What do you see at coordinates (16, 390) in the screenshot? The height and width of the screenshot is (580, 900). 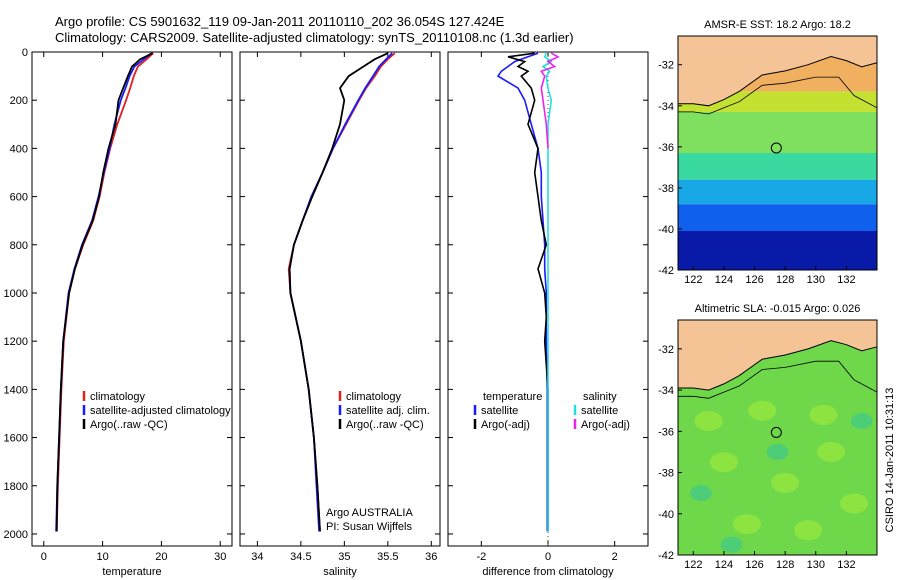 I see `y-tick-label: 1400` at bounding box center [16, 390].